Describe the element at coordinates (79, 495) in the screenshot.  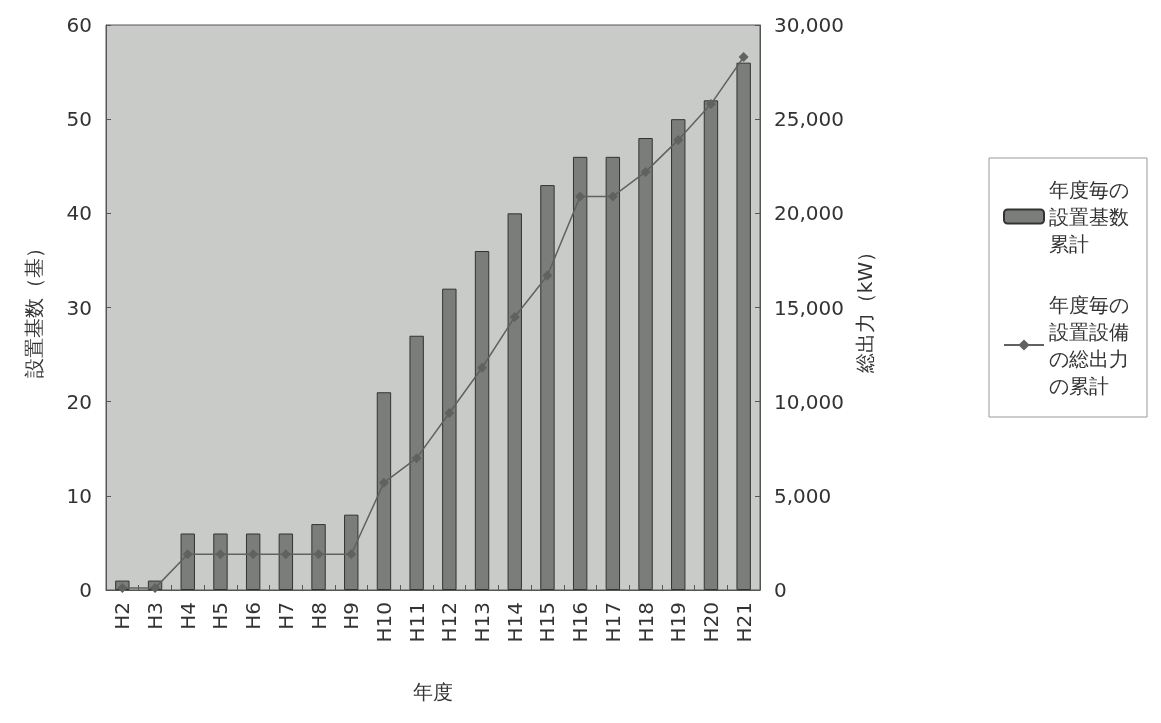
I see `y-tick-label: 10` at that location.